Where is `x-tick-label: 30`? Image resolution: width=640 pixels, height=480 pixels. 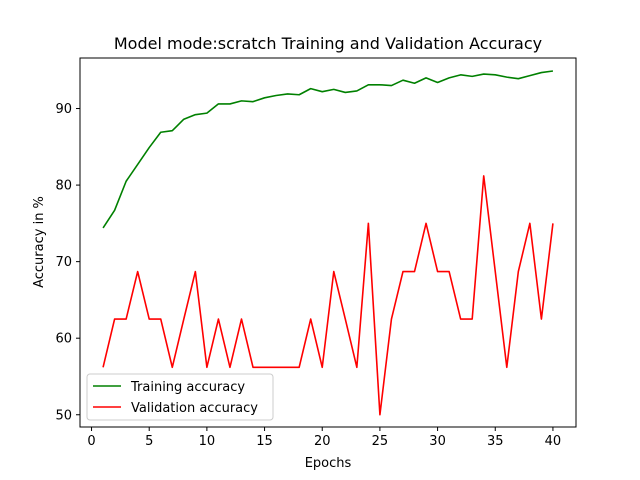
x-tick-label: 30 is located at coordinates (437, 441).